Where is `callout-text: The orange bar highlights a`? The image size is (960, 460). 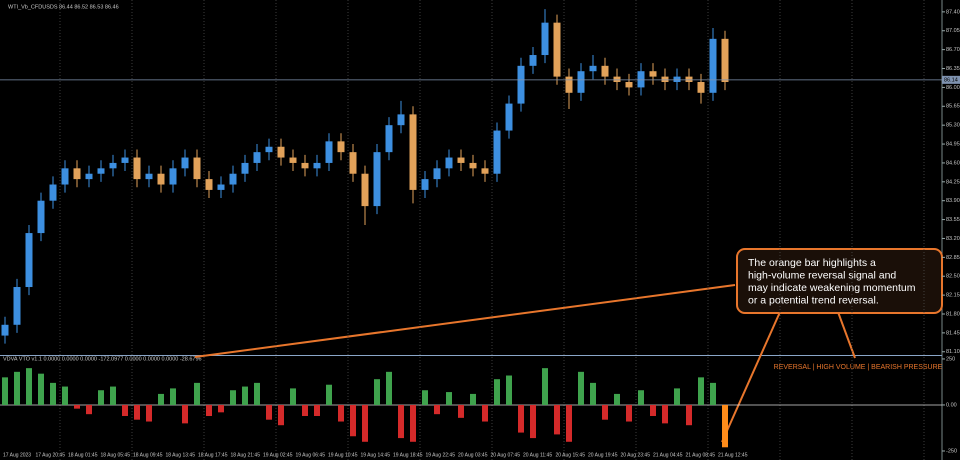 callout-text: The orange bar highlights a is located at coordinates (812, 263).